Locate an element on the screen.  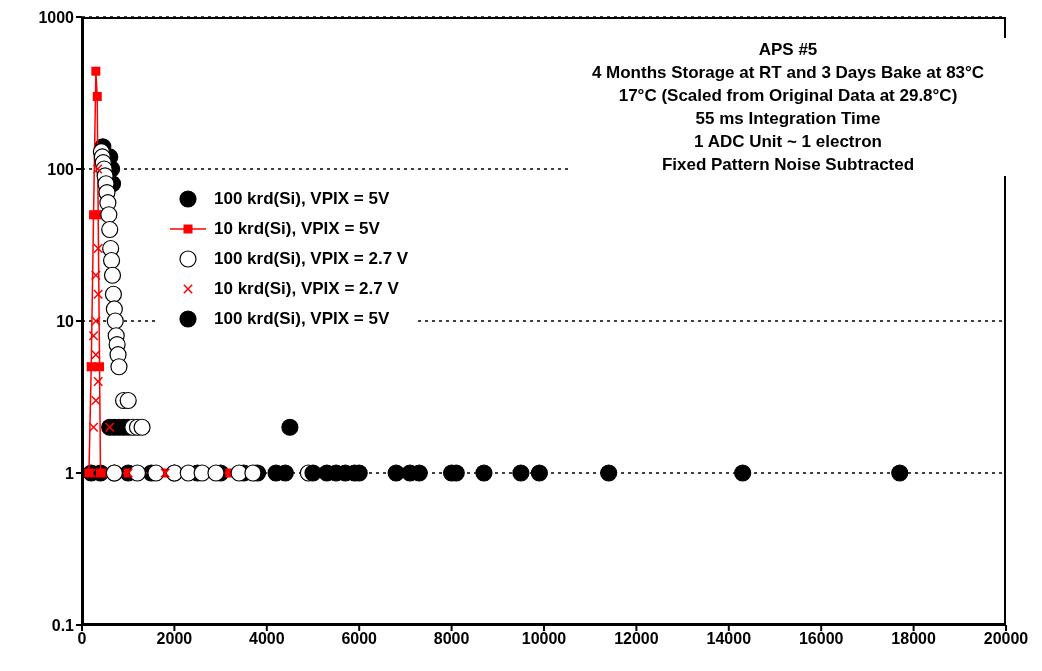
legend-label: 10 krd(Si), VPIX = 5V is located at coordinates (297, 229).